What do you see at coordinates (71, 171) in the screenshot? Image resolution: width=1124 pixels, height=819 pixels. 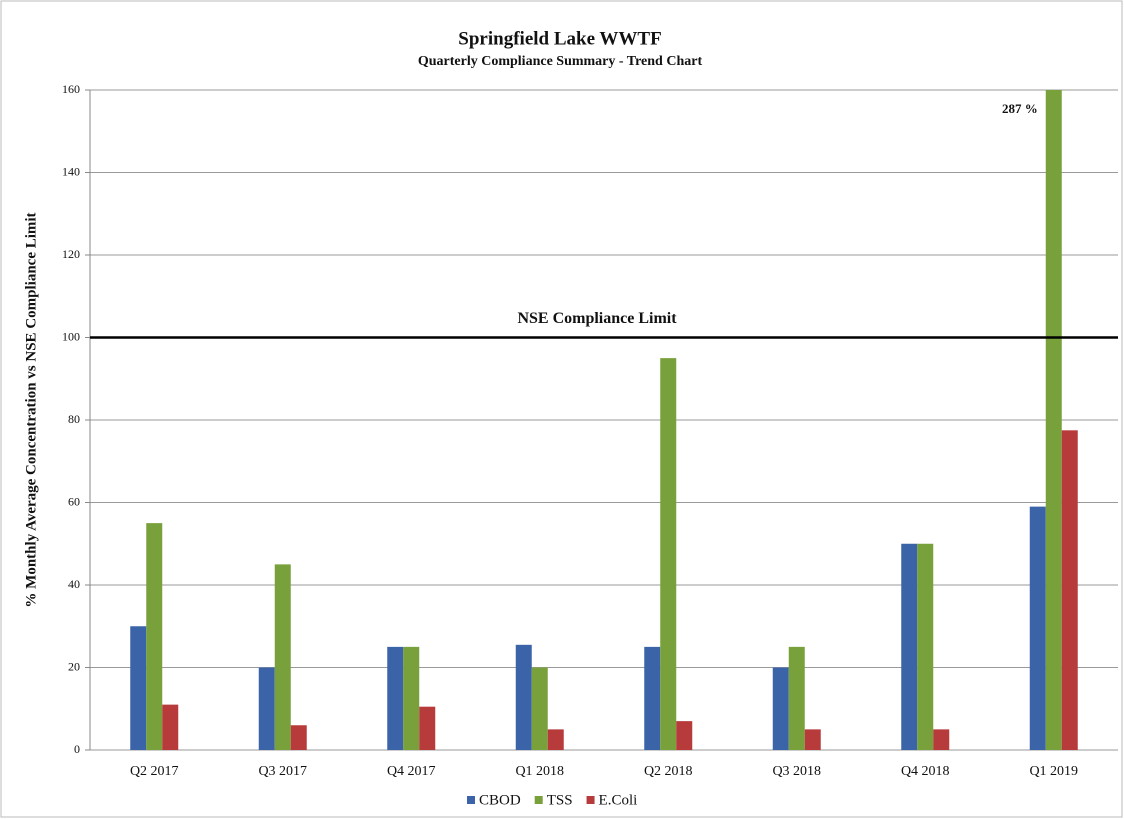 I see `y-tick-label: 140` at bounding box center [71, 171].